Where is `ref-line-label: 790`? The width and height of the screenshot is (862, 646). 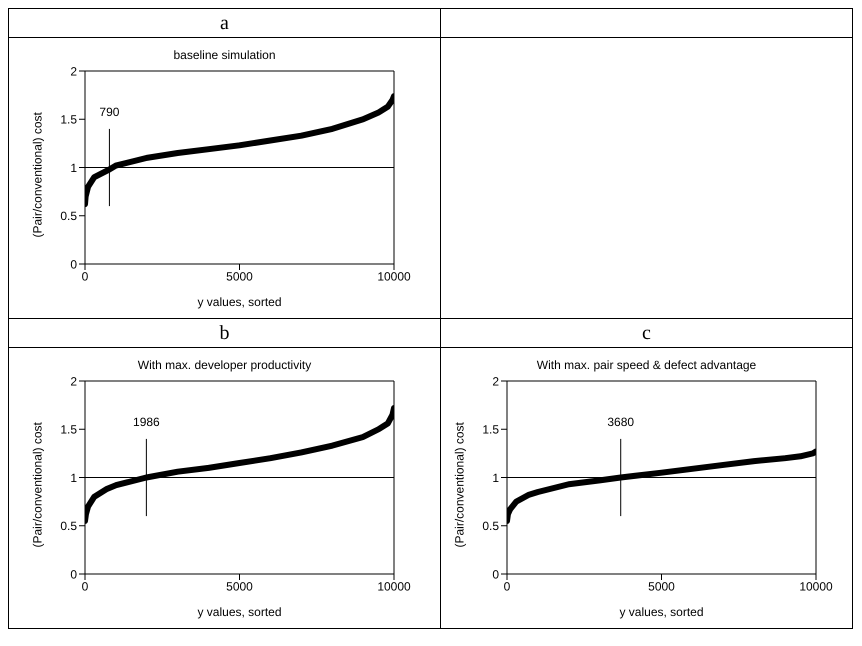
ref-line-label: 790 is located at coordinates (109, 111).